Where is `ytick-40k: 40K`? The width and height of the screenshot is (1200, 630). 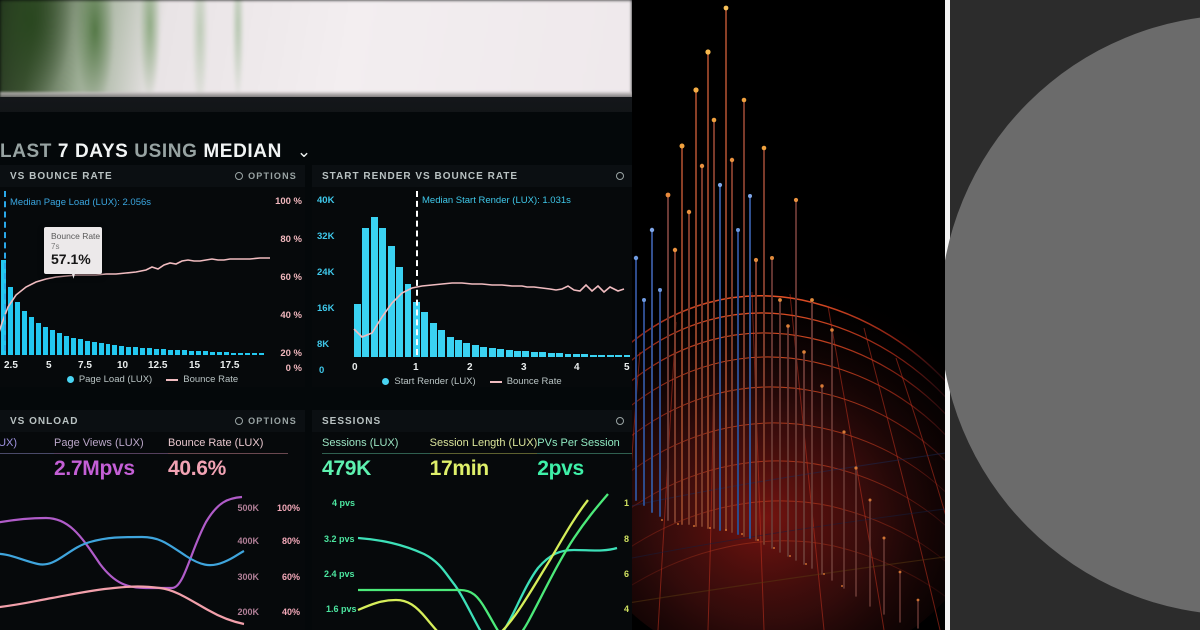 ytick-40k: 40K is located at coordinates (326, 200).